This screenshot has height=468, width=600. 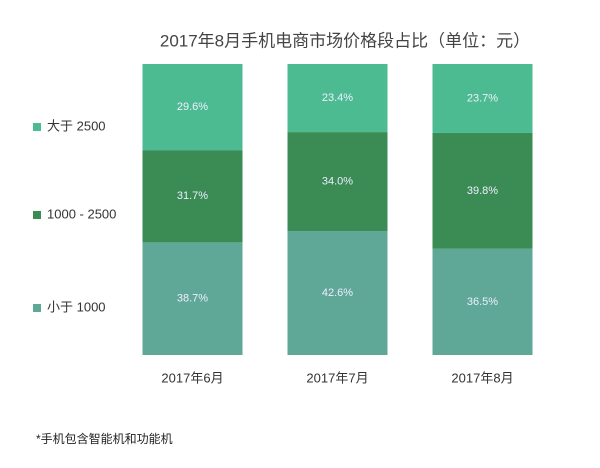 I want to click on value-label: 34.0%, so click(x=337, y=181).